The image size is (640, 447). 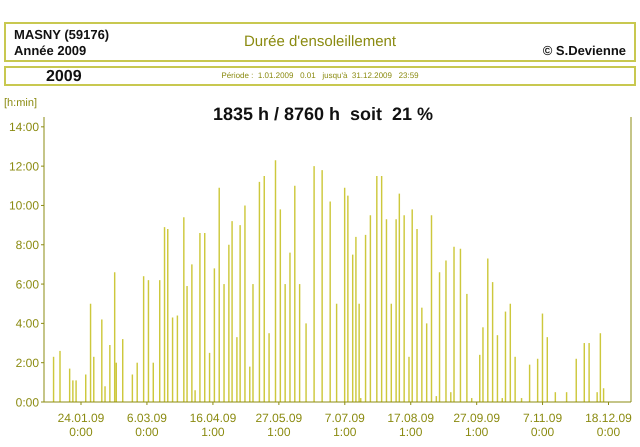 What do you see at coordinates (584, 50) in the screenshot?
I see `text: © S.Devienne` at bounding box center [584, 50].